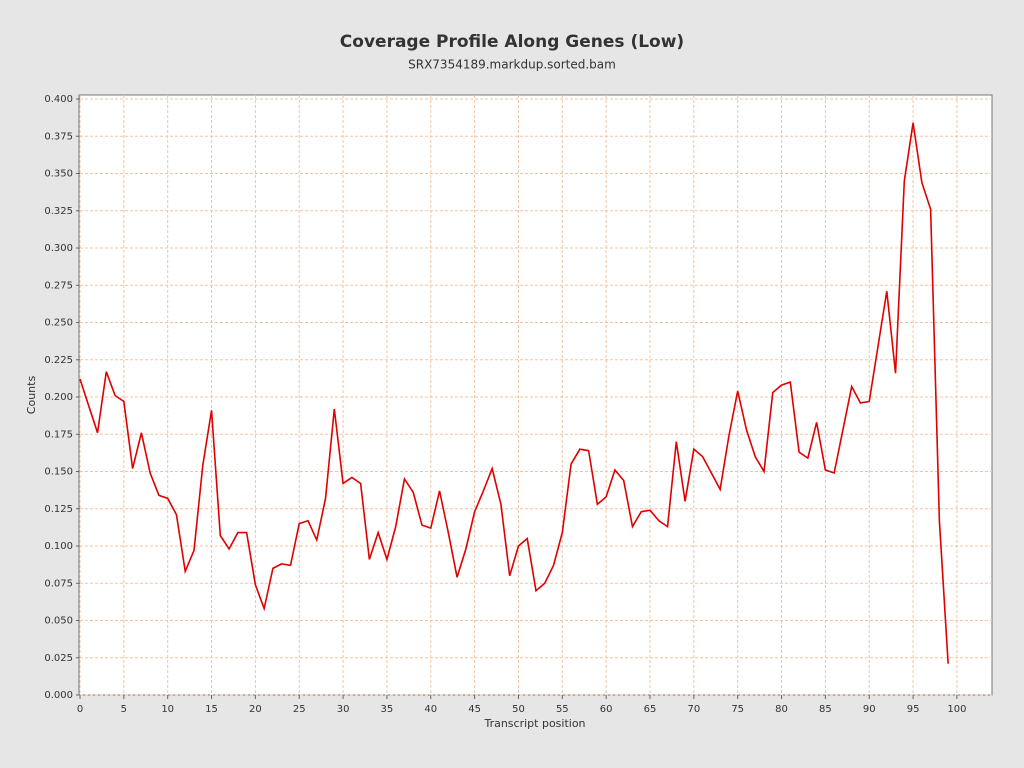  What do you see at coordinates (167, 709) in the screenshot?
I see `x-tick-label: 10` at bounding box center [167, 709].